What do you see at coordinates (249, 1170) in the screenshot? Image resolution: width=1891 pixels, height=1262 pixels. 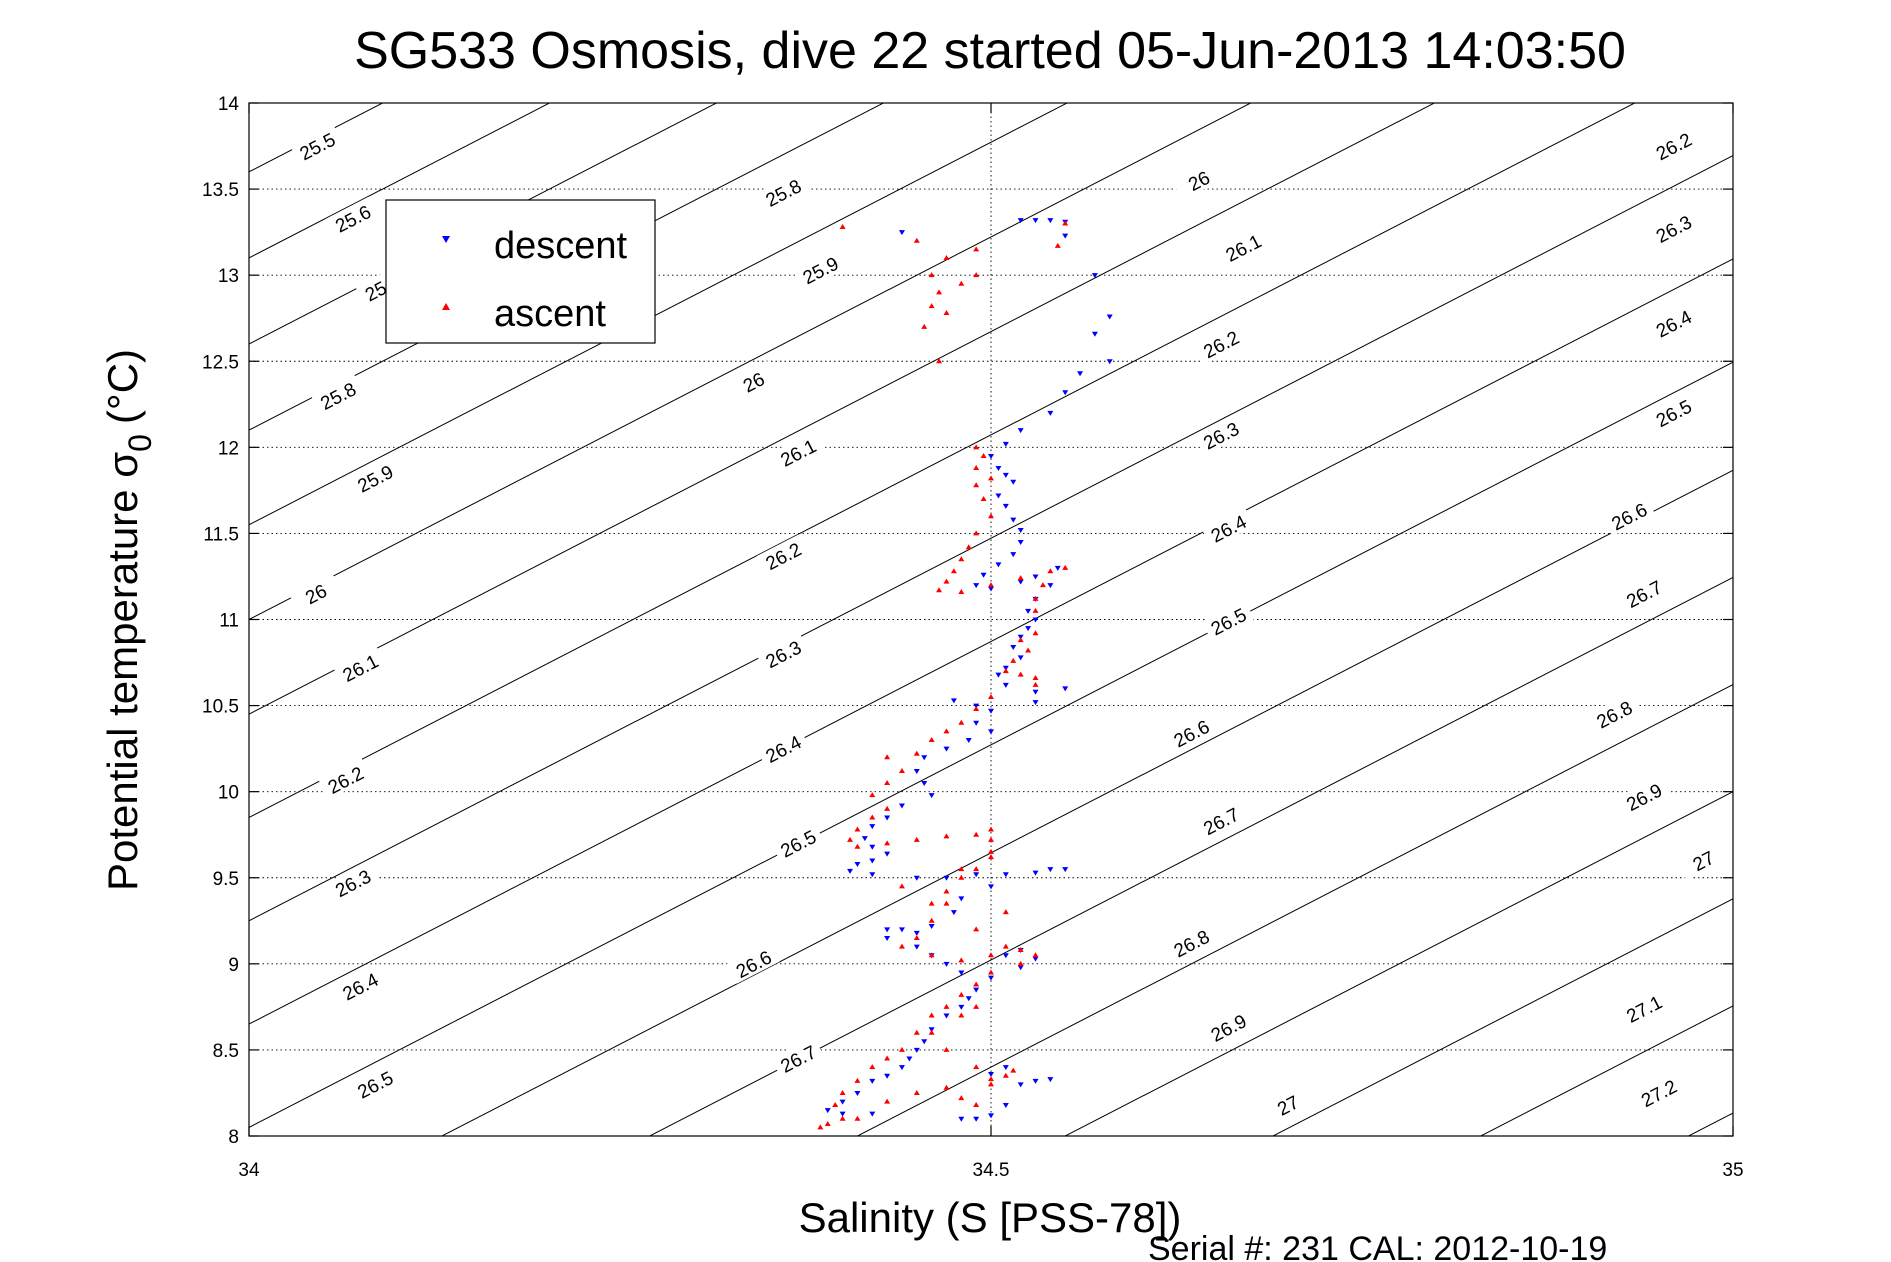 I see `x-tick-label: 34` at bounding box center [249, 1170].